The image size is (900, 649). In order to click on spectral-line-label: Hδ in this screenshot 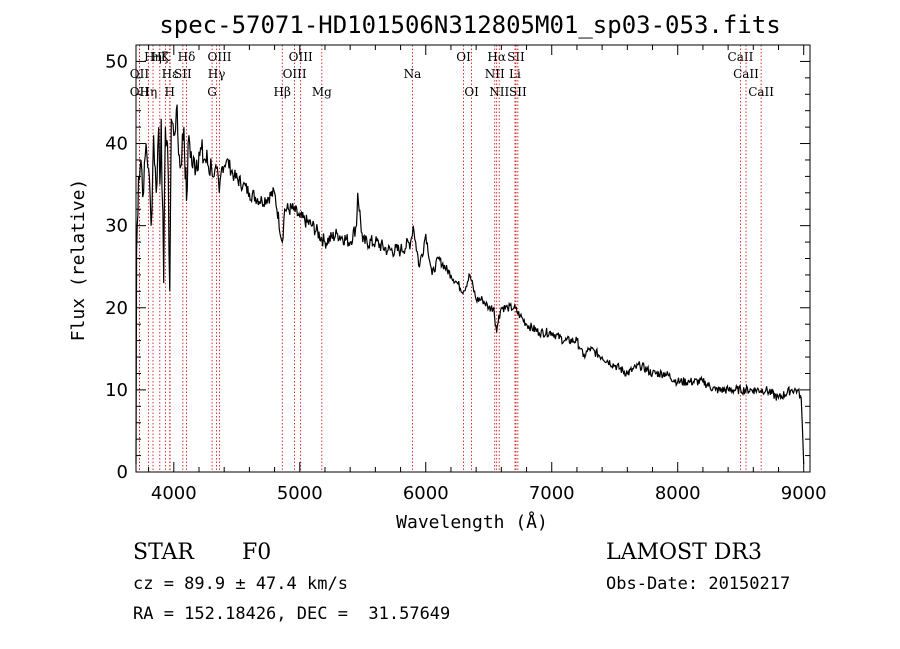, I will do `click(187, 57)`.